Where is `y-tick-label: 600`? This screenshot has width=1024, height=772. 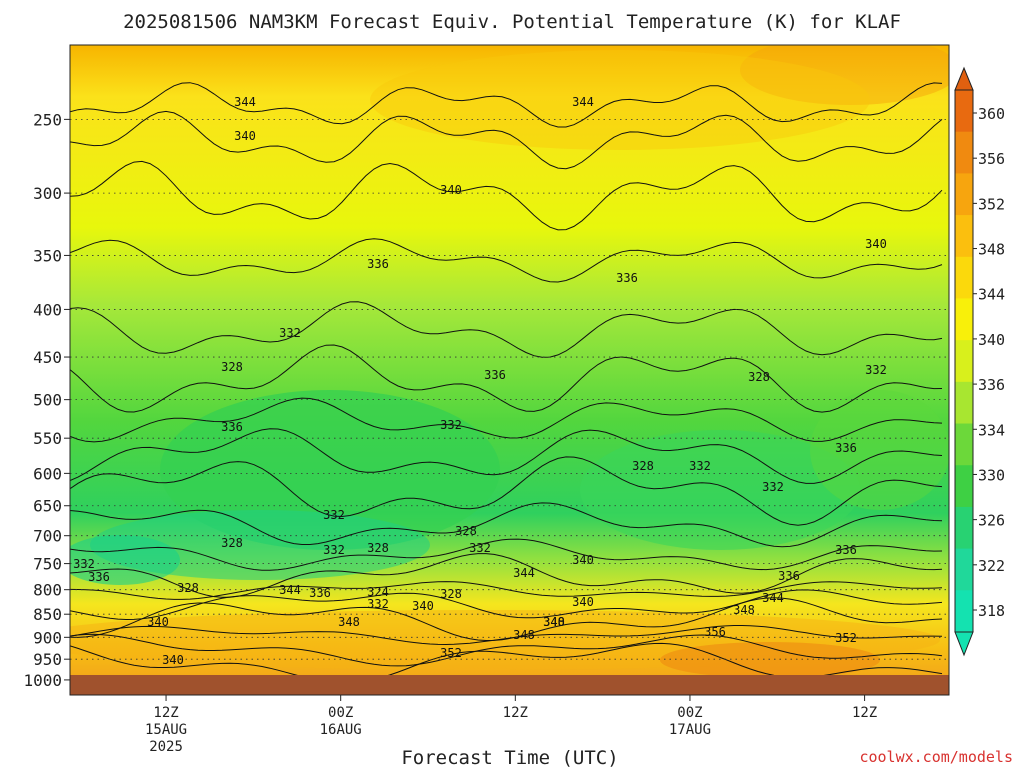 y-tick-label: 600 is located at coordinates (47, 473).